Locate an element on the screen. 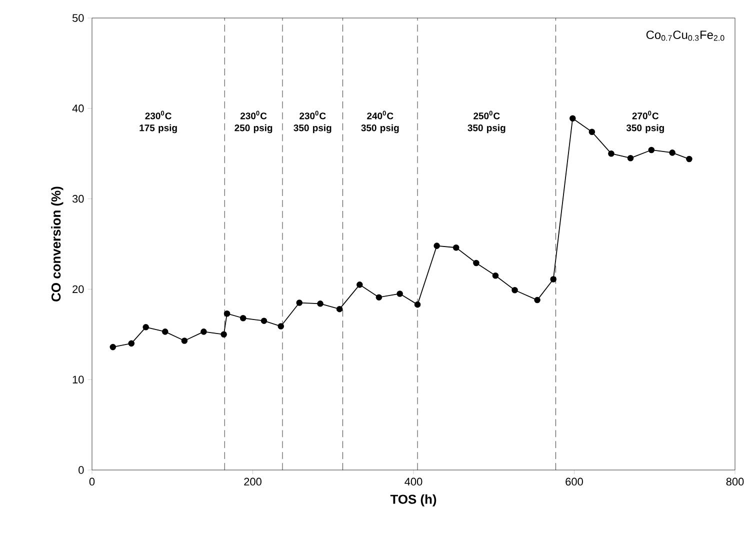 The width and height of the screenshot is (753, 550). annotation: 230$^{0}$C 350 psig is located at coordinates (313, 122).